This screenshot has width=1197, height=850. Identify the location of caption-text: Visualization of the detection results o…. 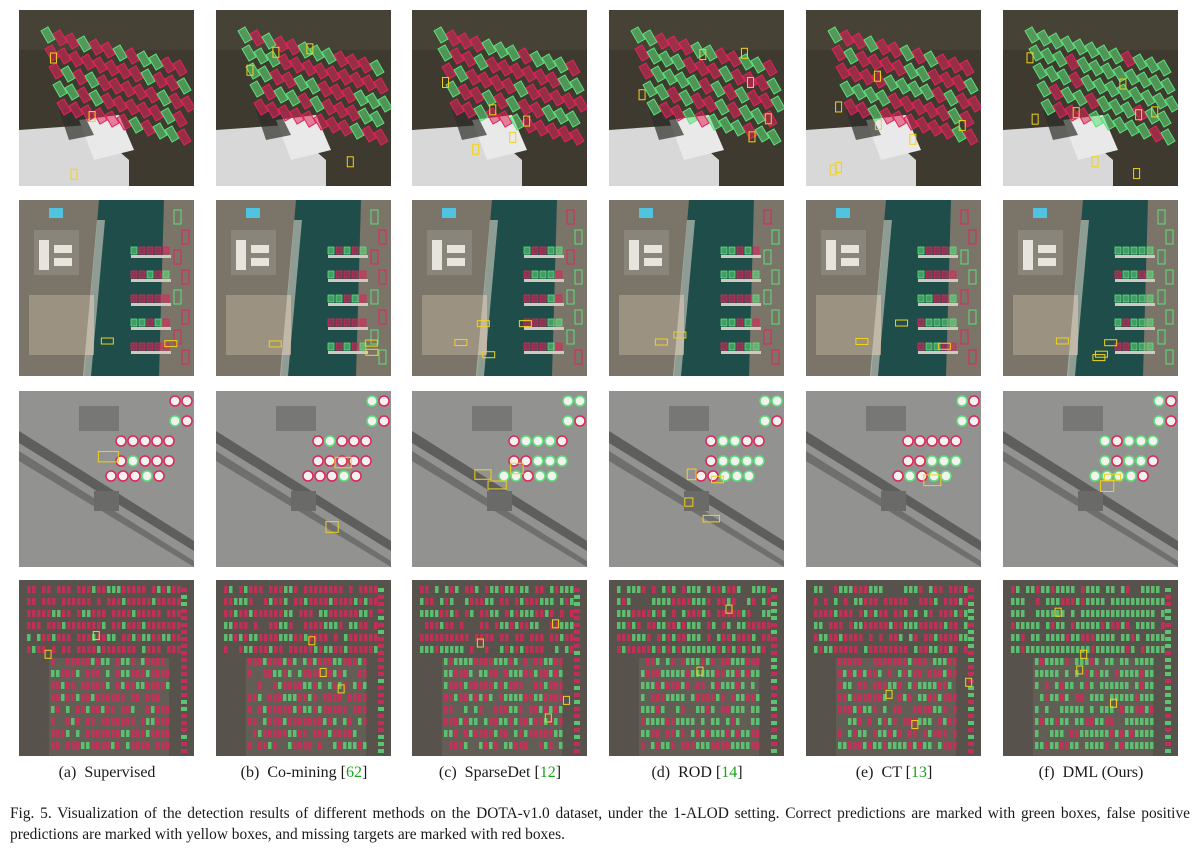
(600, 824).